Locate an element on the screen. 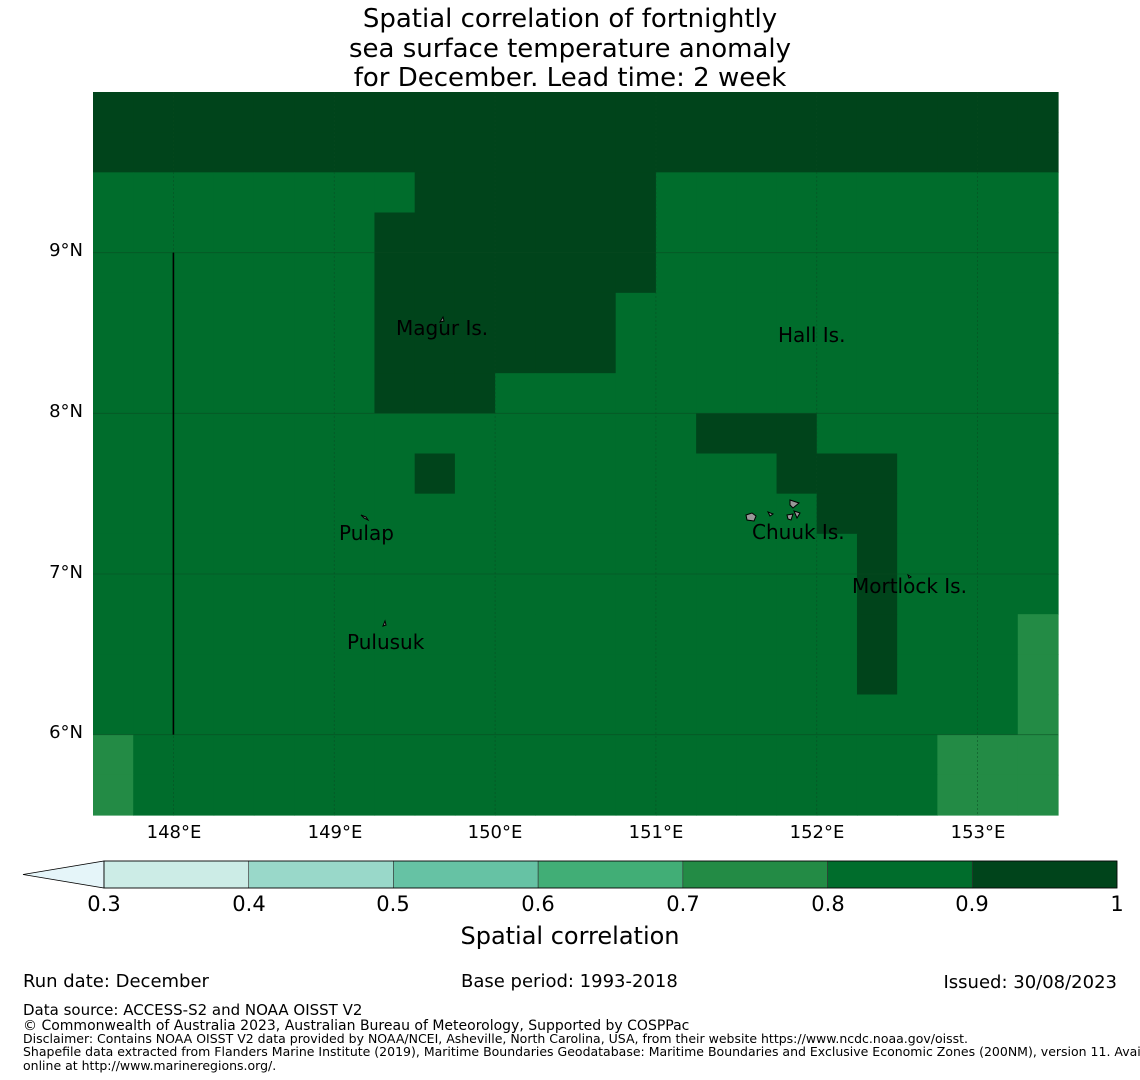  place-label-magur: Magur Is. is located at coordinates (442, 328).